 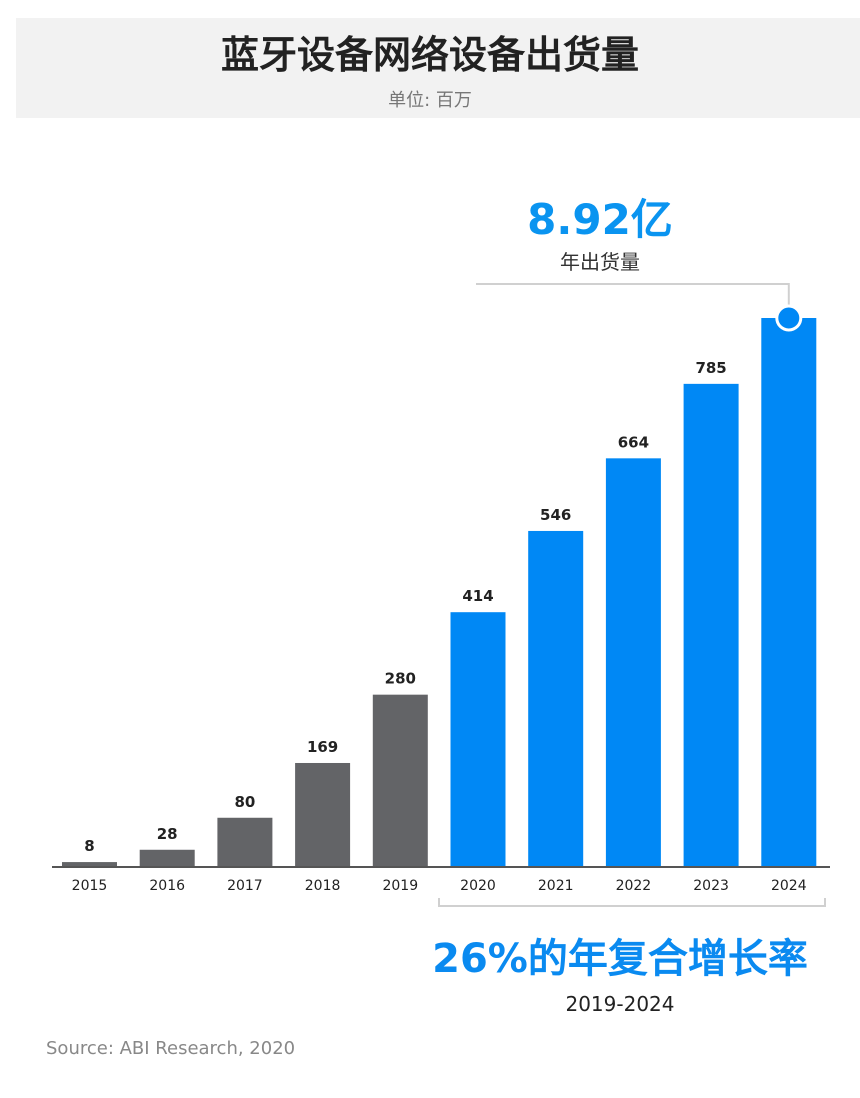 I want to click on bar-2024, so click(x=789, y=592).